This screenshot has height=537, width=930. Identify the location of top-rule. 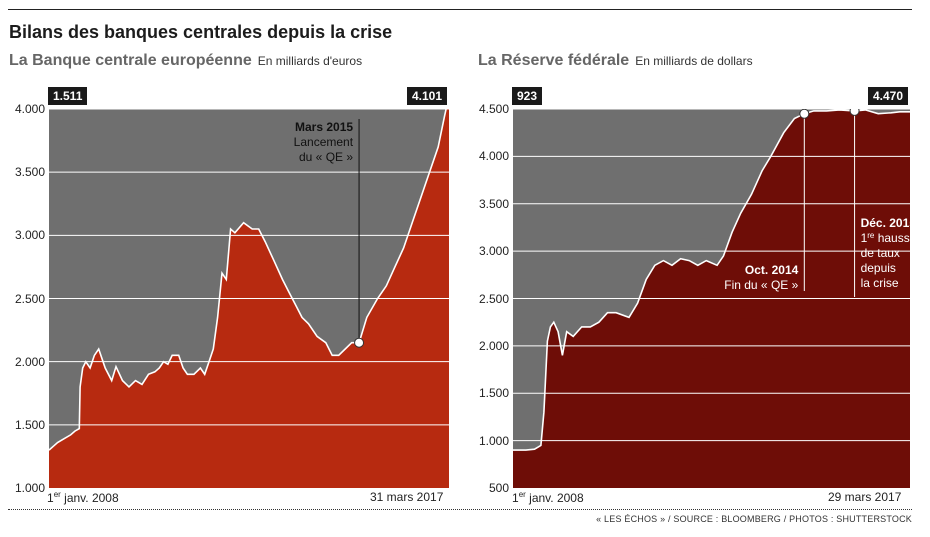
(460, 9).